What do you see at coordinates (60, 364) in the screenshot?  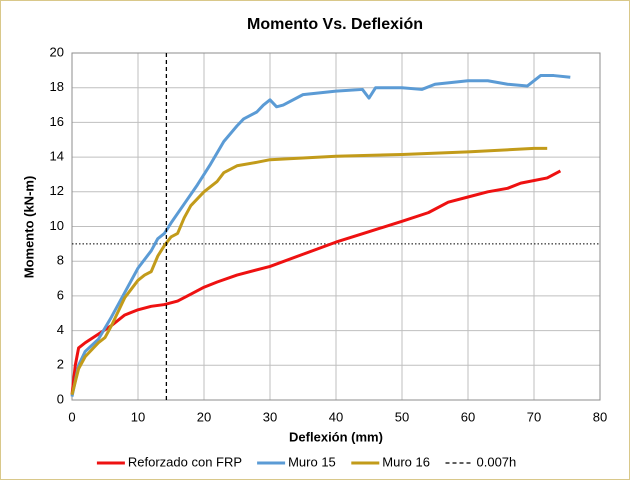 I see `y-tick-label: 2` at bounding box center [60, 364].